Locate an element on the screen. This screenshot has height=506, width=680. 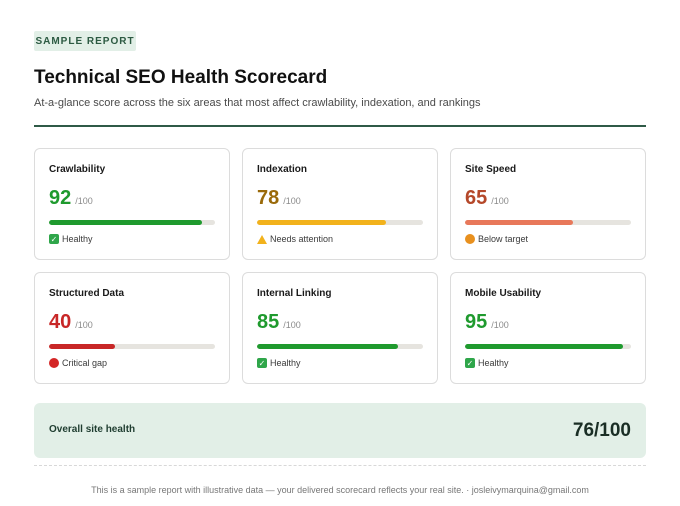
card-label: Mobile Usability is located at coordinates (503, 293).